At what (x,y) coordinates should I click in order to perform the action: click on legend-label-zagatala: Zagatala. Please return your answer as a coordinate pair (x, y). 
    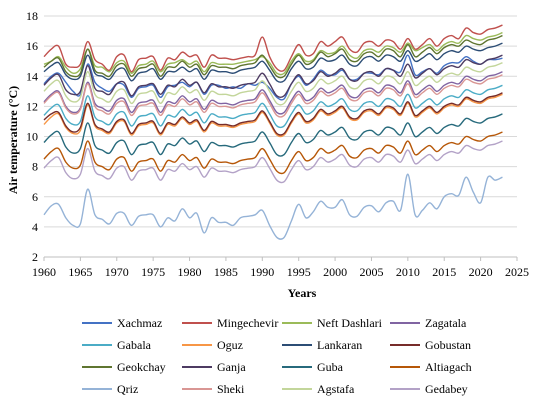
    Looking at the image, I should click on (446, 323).